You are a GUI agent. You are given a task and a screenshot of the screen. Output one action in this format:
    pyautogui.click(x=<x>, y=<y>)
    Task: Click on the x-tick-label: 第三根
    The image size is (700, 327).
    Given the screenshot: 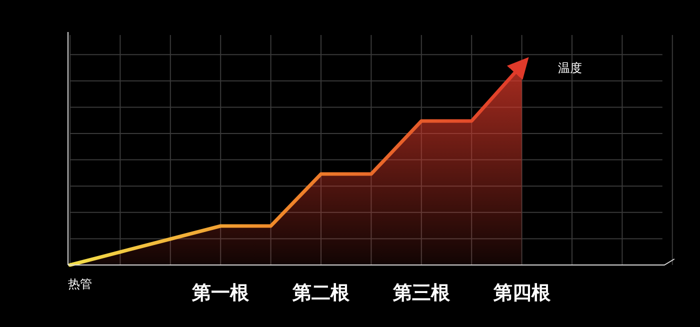 What is the action you would take?
    pyautogui.click(x=421, y=293)
    